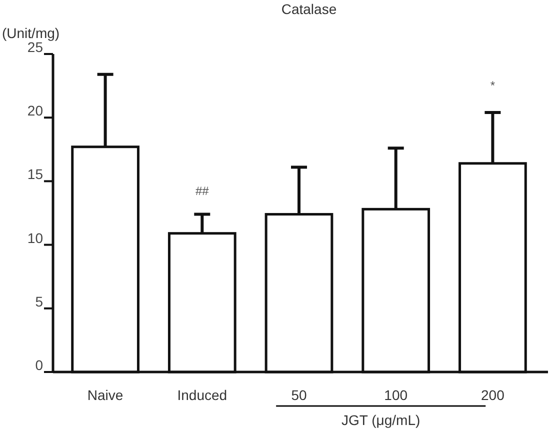  I want to click on x-tick-label: Induced, so click(202, 395).